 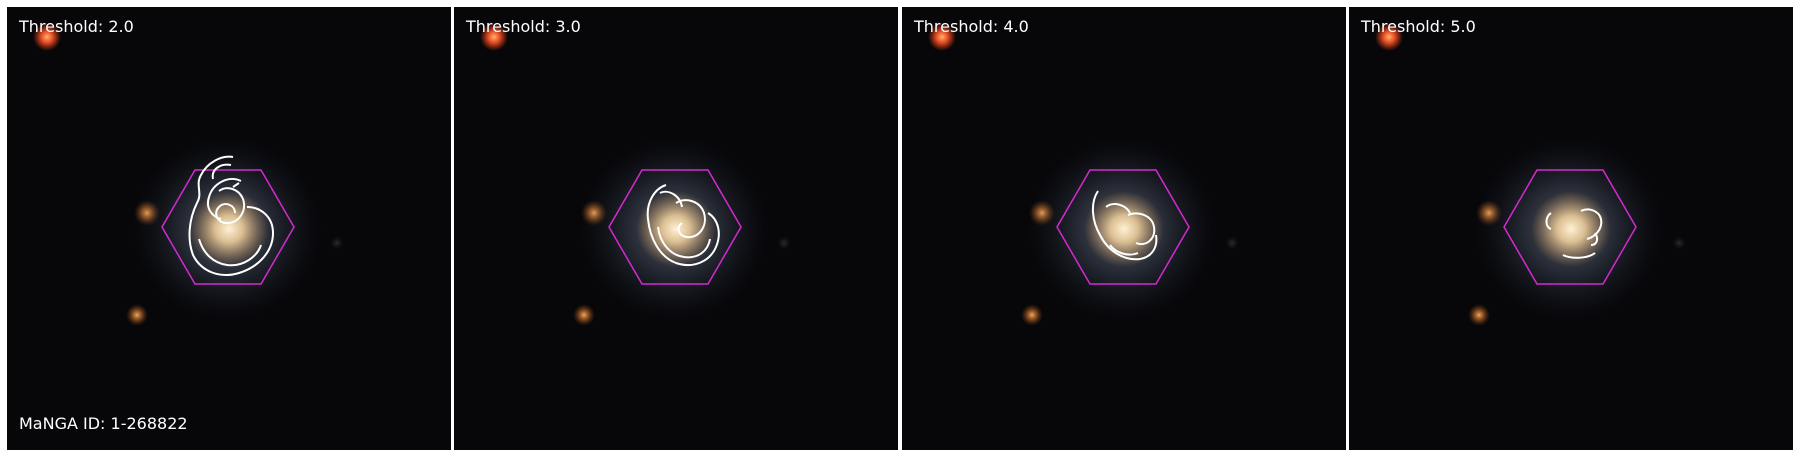 I want to click on panel-title: Threshold: 3.0, so click(x=523, y=26).